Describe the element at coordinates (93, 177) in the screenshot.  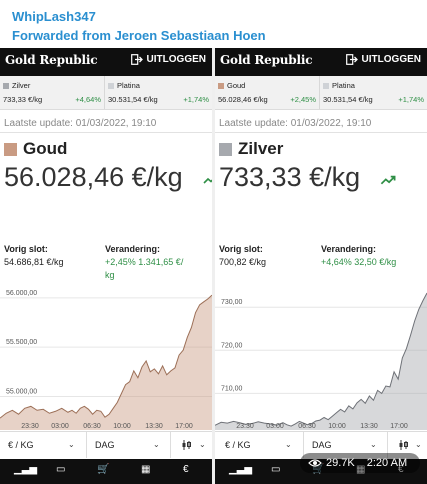
I see `current-price: 56.028,46 €/kg` at that location.